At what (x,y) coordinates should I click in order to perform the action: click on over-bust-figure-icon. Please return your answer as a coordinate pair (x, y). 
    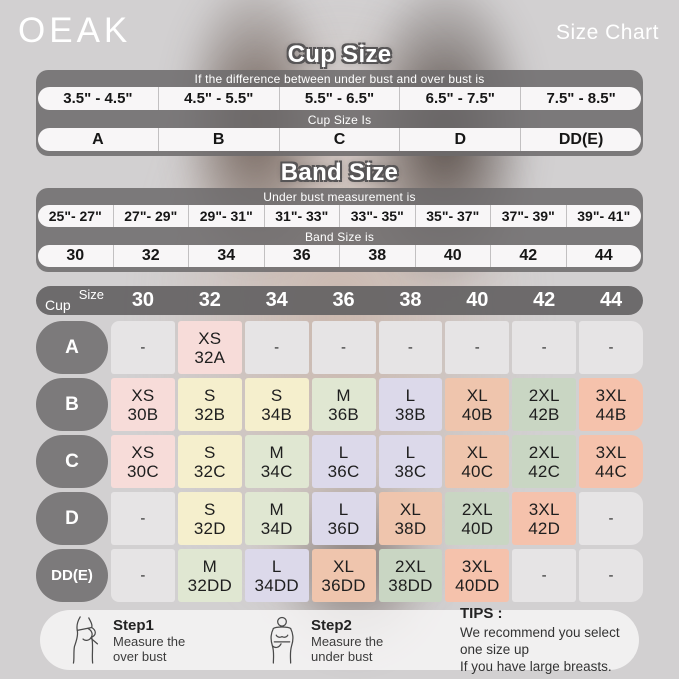
    Looking at the image, I should click on (85, 640).